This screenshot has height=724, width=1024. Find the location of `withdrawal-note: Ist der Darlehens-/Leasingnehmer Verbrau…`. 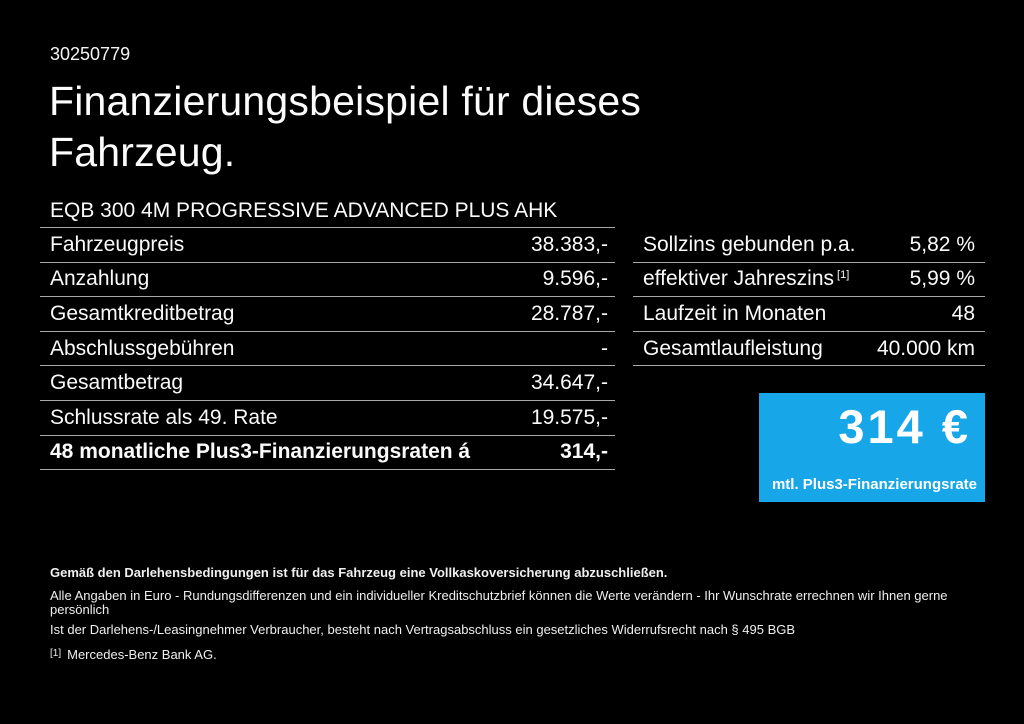

withdrawal-note: Ist der Darlehens-/Leasingnehmer Verbrau… is located at coordinates (423, 629).